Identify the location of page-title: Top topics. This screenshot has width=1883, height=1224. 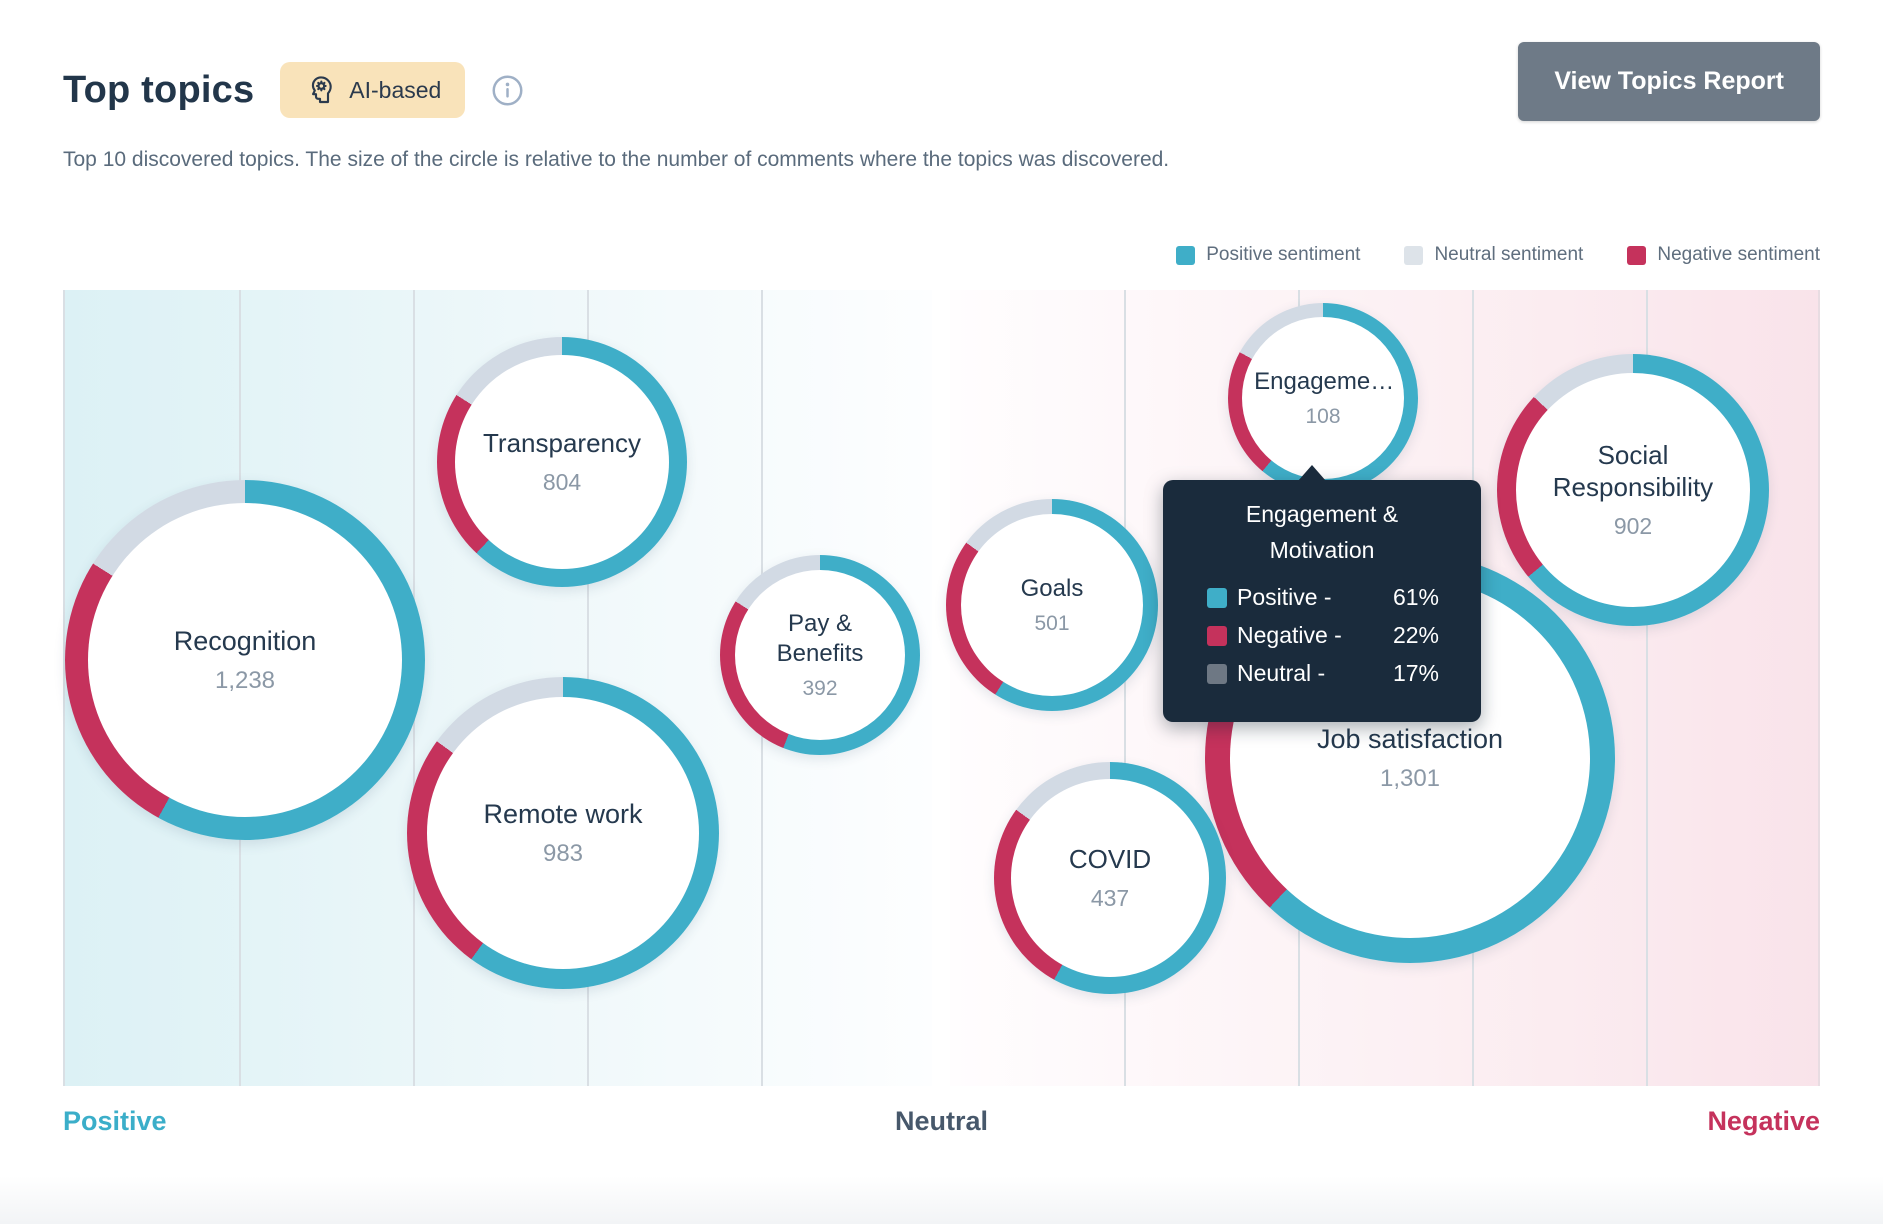
(159, 89).